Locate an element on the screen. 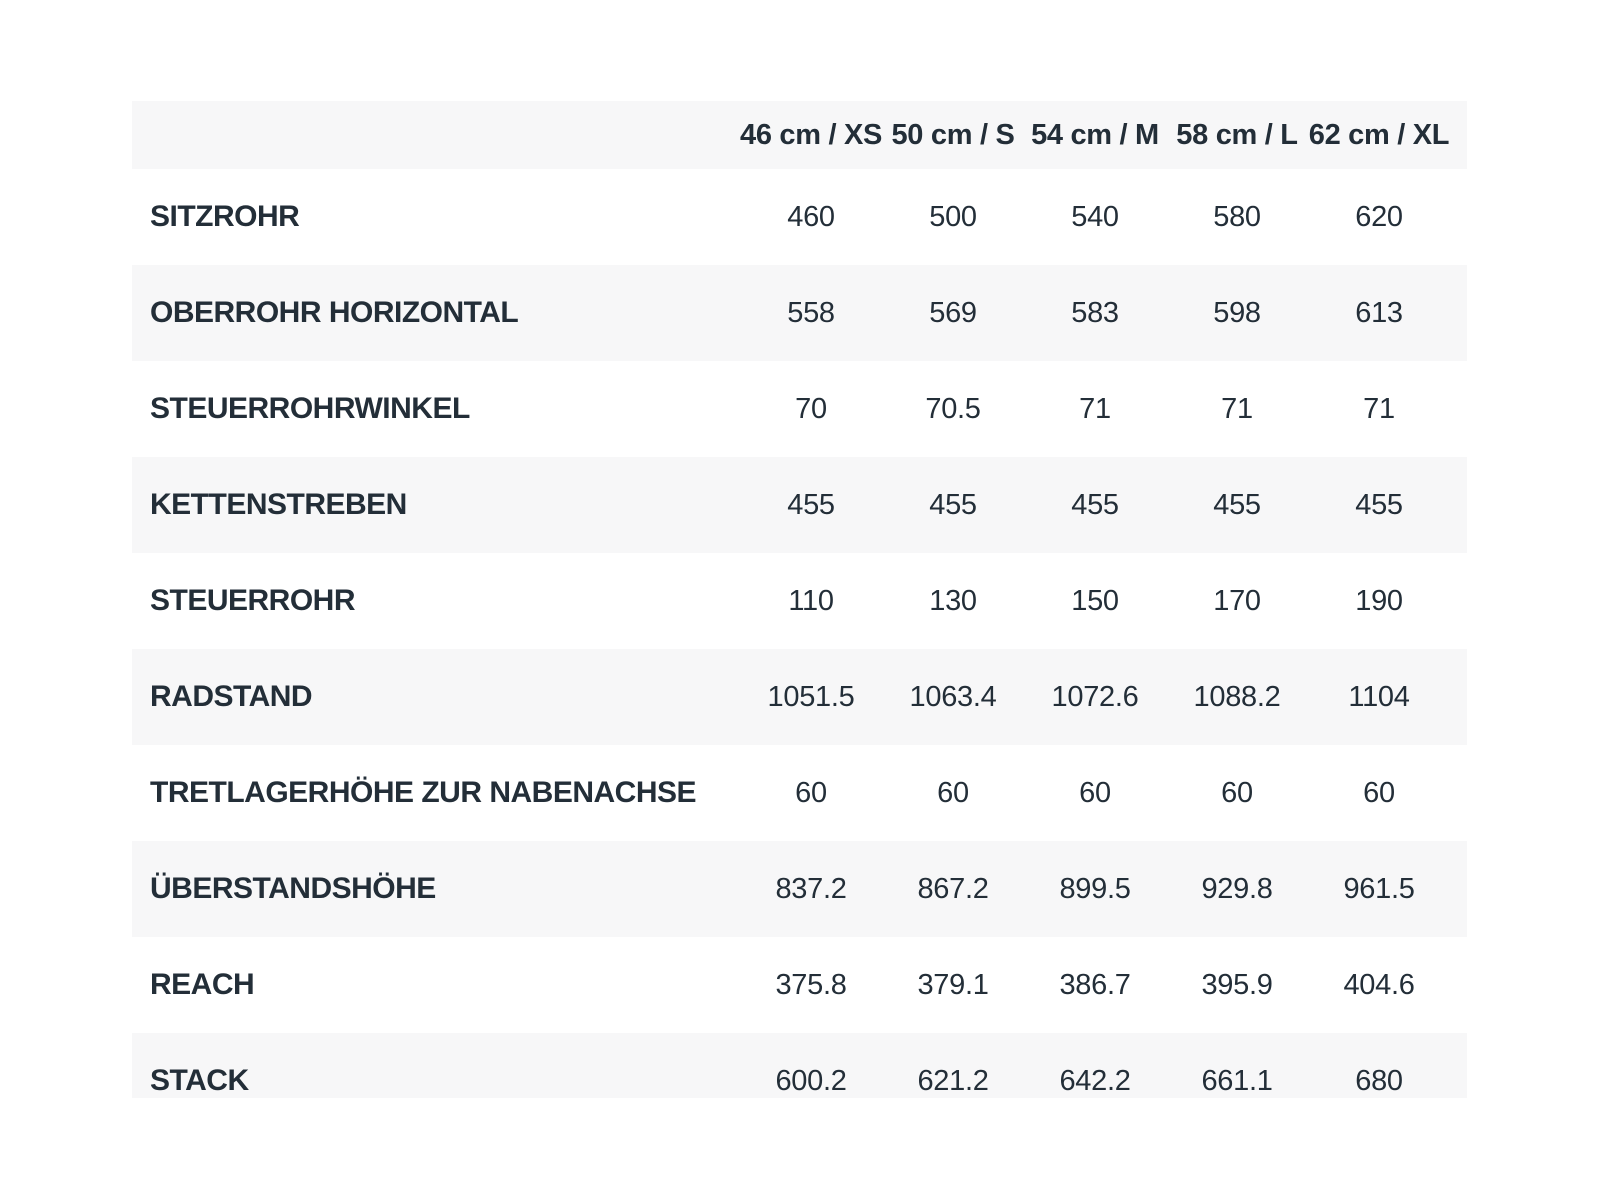 The image size is (1600, 1200). cell-value: 558 is located at coordinates (811, 312).